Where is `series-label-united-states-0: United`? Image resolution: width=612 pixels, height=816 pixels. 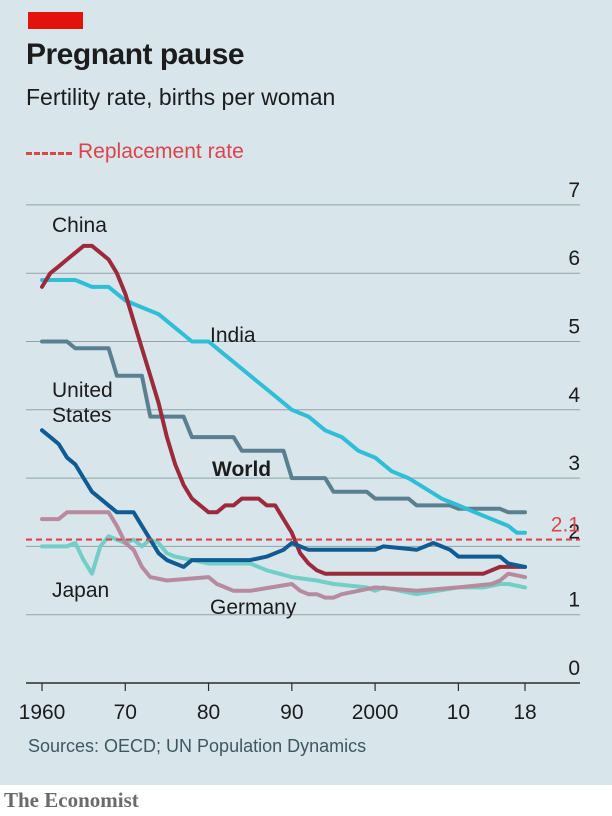 series-label-united-states-0: United is located at coordinates (82, 390).